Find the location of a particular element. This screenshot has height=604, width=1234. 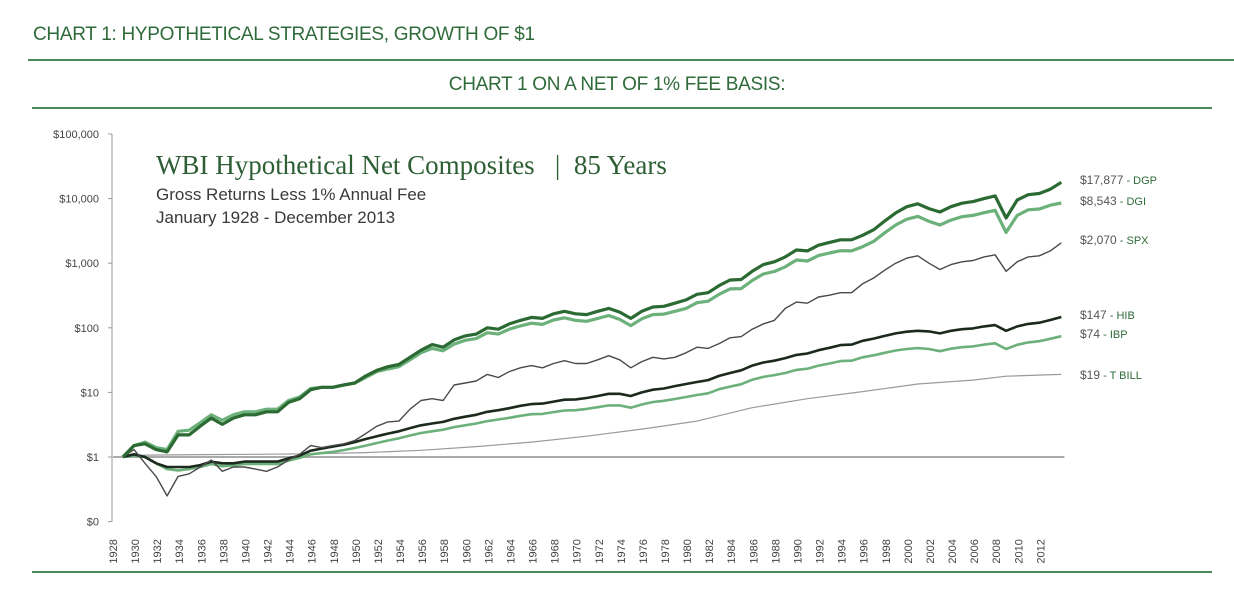

x-tick-label: 1988 is located at coordinates (776, 551).